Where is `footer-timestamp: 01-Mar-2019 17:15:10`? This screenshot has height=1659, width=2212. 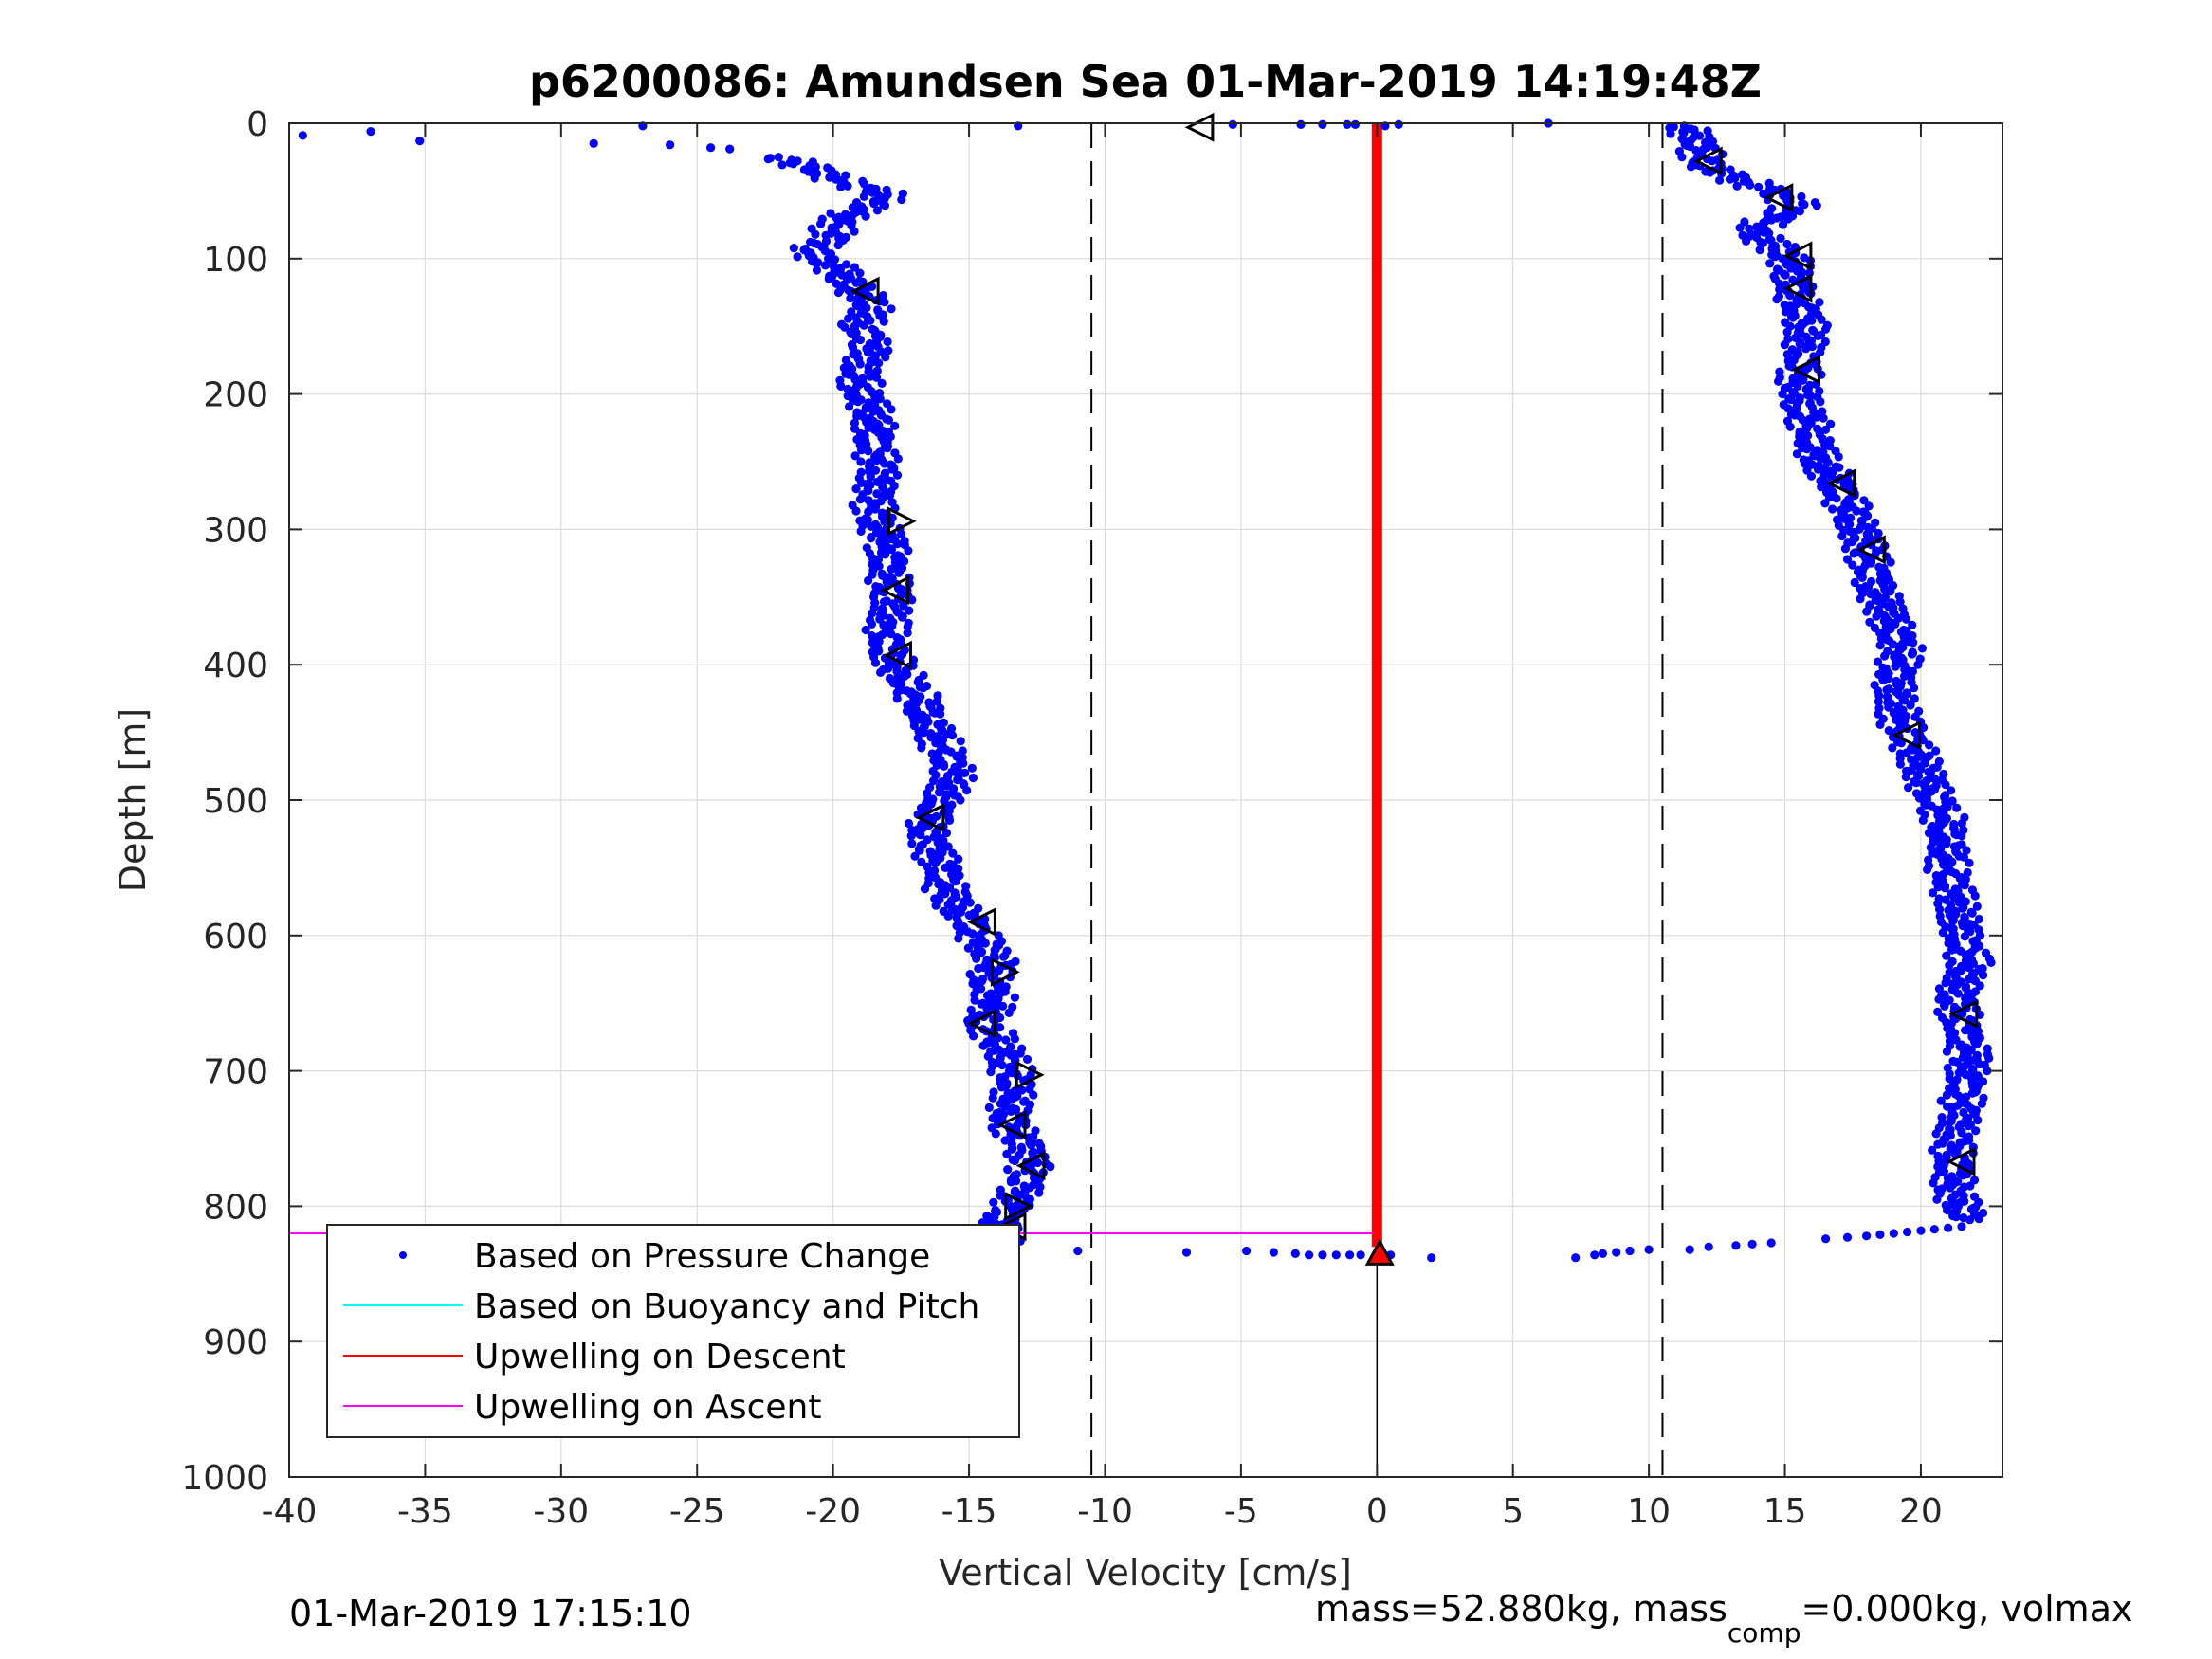
footer-timestamp: 01-Mar-2019 17:15:10 is located at coordinates (490, 1613).